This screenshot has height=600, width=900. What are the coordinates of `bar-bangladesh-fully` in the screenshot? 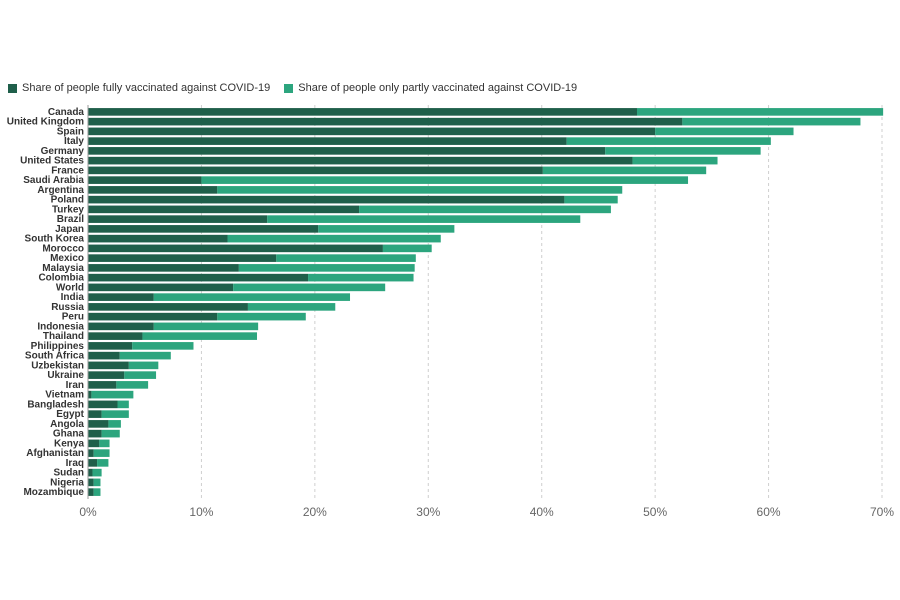 It's located at (103, 404).